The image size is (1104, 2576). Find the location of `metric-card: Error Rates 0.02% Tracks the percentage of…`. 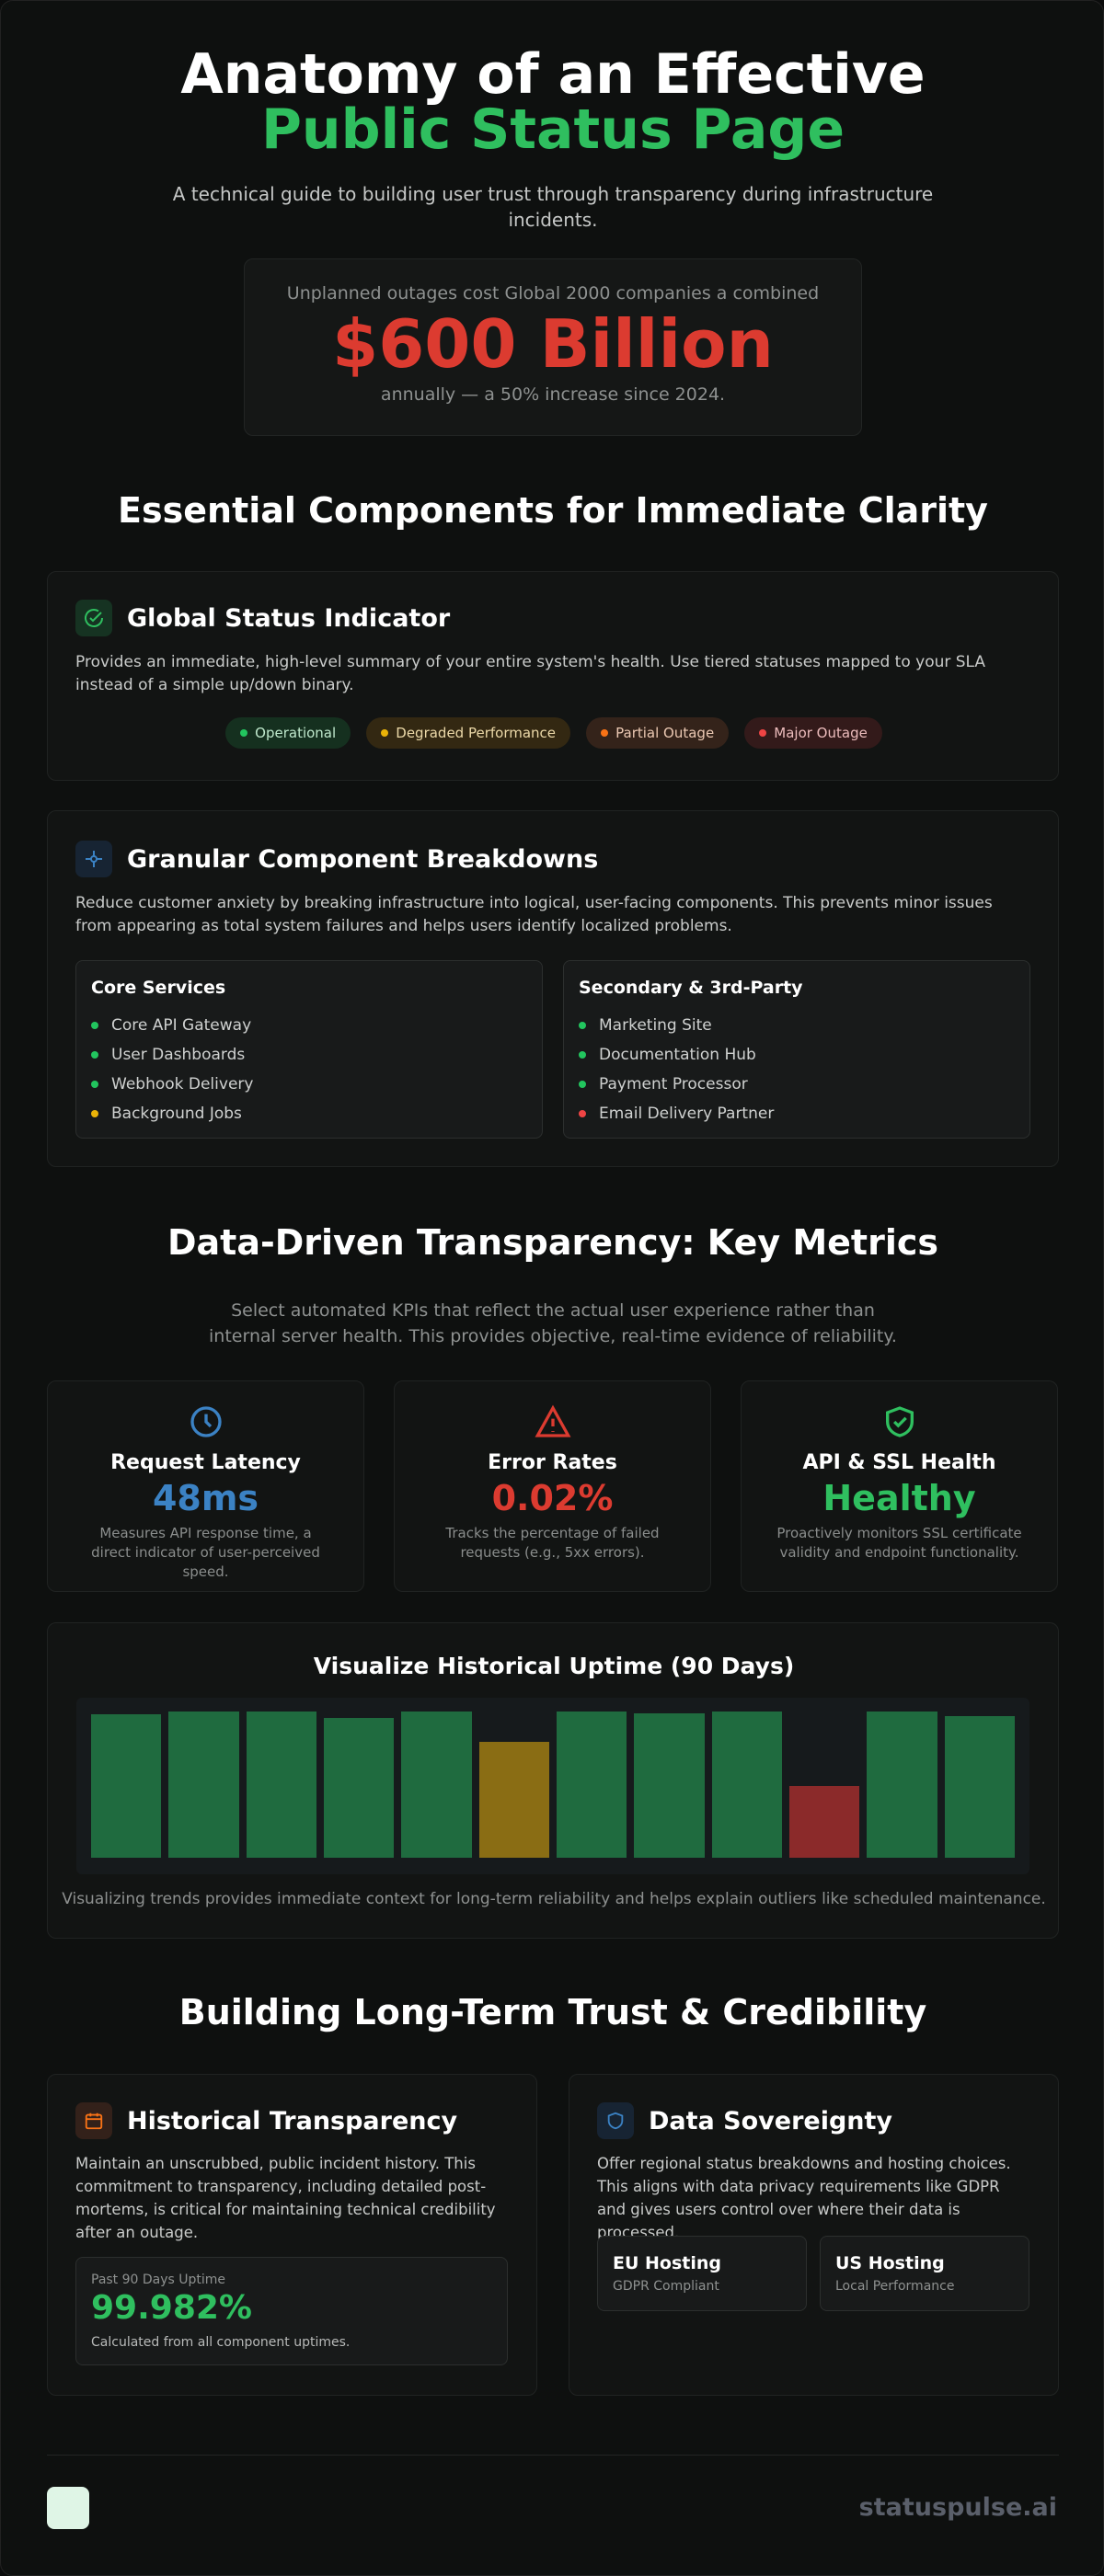

metric-card: Error Rates 0.02% Tracks the percentage of… is located at coordinates (552, 1486).